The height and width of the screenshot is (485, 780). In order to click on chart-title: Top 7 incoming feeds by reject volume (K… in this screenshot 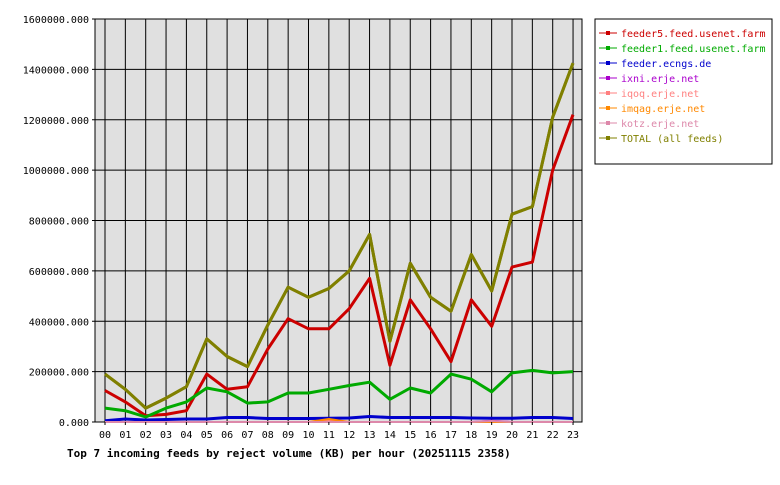, I will do `click(289, 453)`.